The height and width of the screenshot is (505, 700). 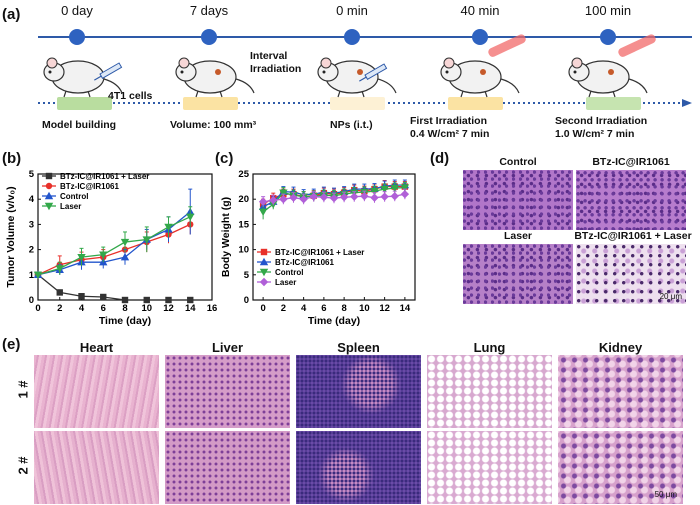 What do you see at coordinates (687, 103) in the screenshot?
I see `arrow-head-icon` at bounding box center [687, 103].